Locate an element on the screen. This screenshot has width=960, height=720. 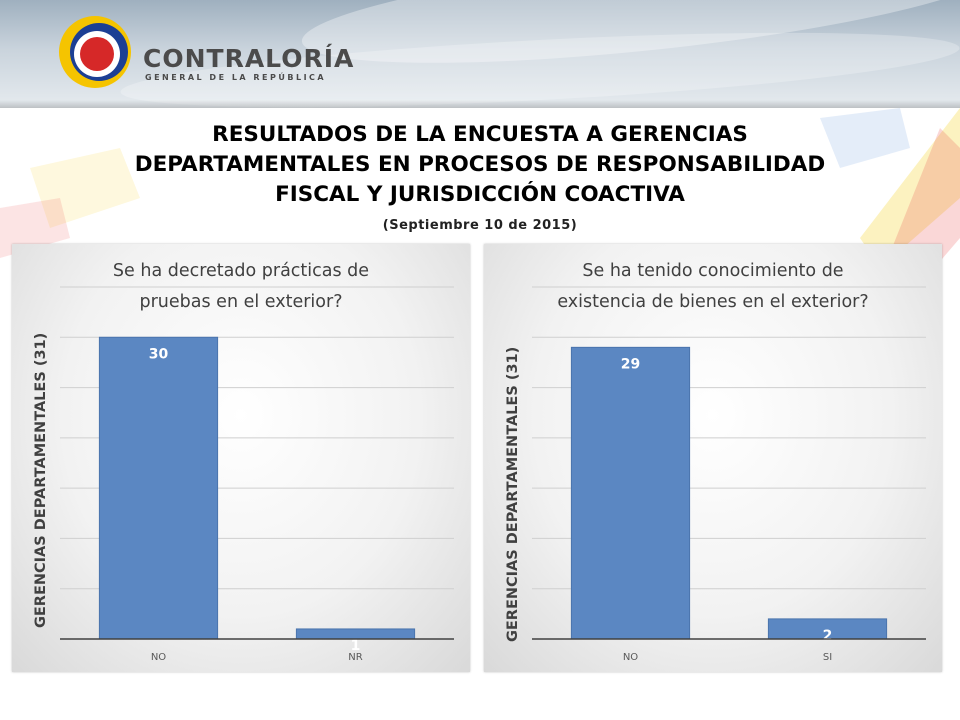
logo-emblem-icon is located at coordinates (95, 52).